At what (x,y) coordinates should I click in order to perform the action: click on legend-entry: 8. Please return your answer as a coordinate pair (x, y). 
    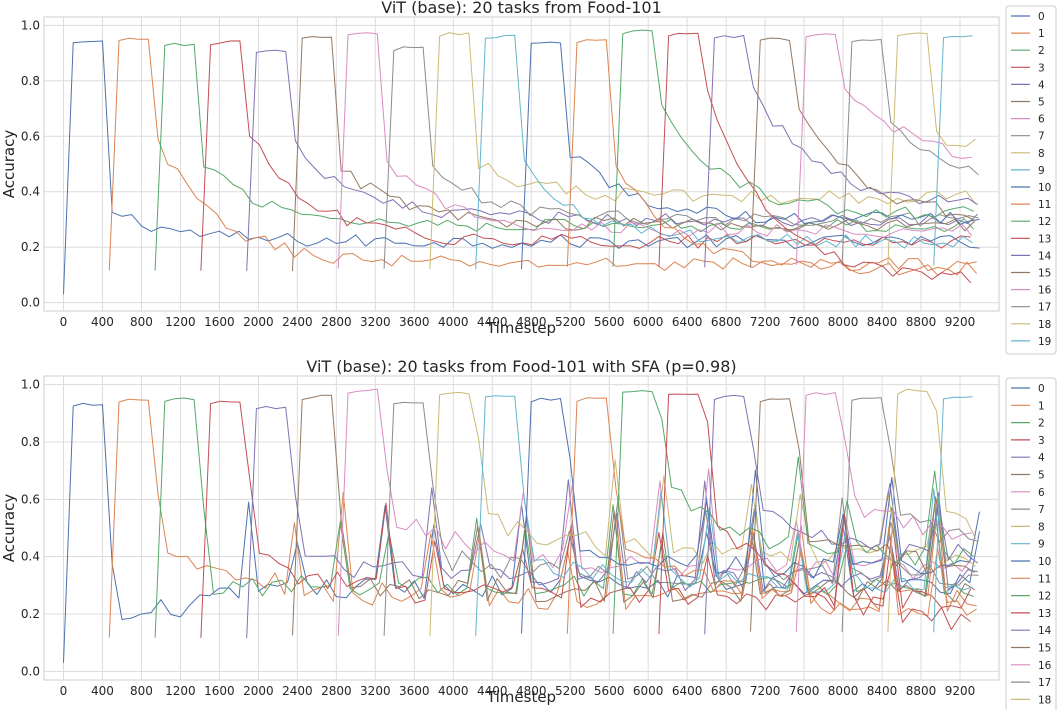
    Looking at the image, I should click on (1041, 154).